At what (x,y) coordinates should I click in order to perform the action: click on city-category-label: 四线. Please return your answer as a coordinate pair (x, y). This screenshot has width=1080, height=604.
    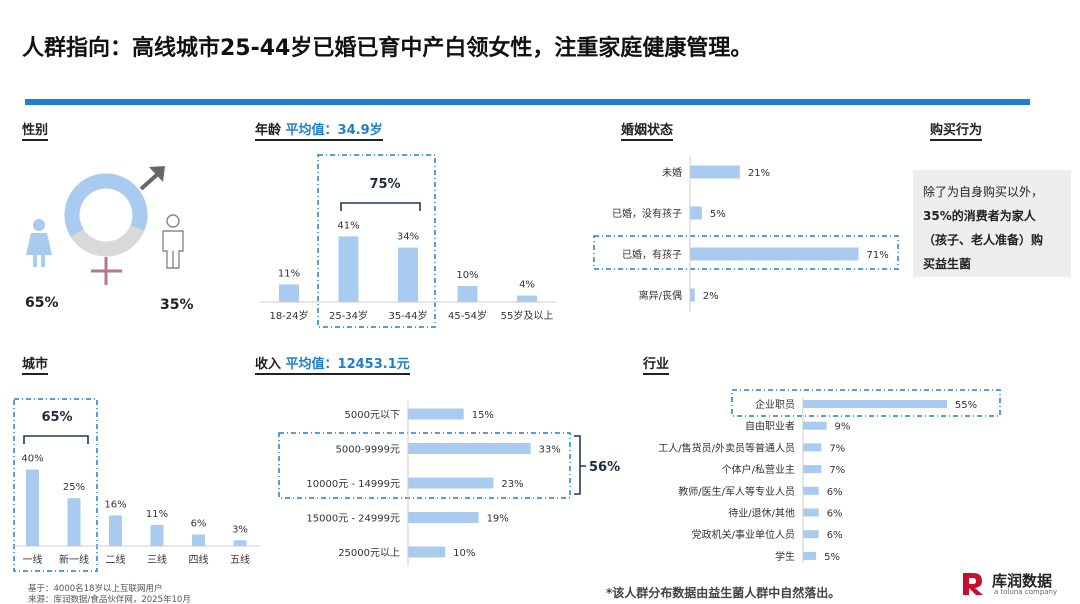
    Looking at the image, I should click on (199, 559).